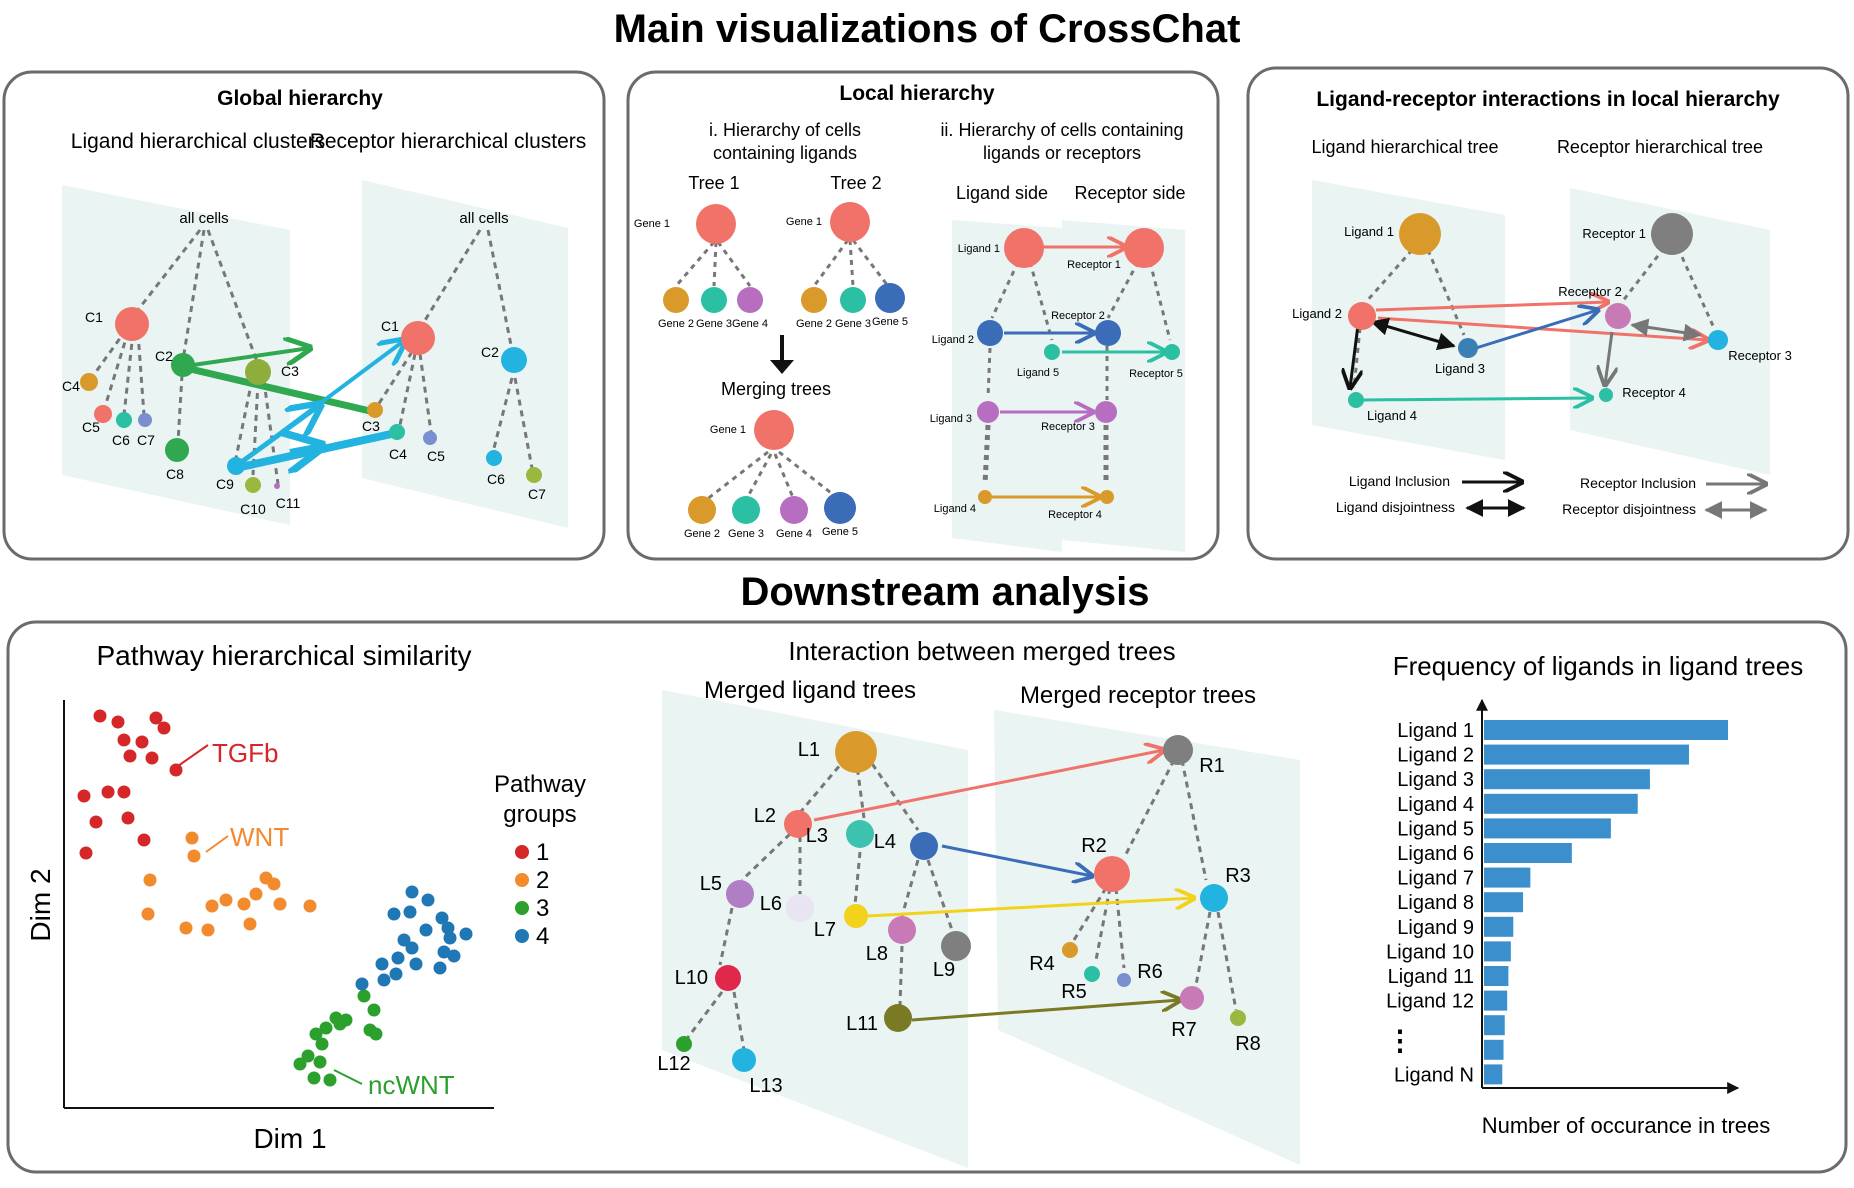  Describe the element at coordinates (814, 300) in the screenshot. I see `tree2-child-1-node` at that location.